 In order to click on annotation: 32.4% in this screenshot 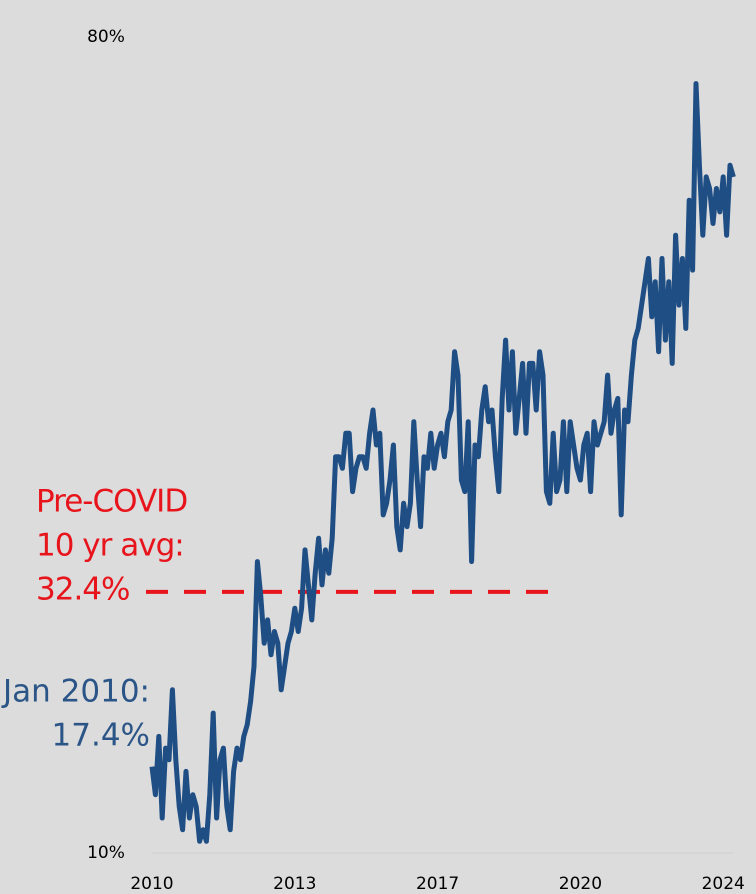, I will do `click(82, 590)`.